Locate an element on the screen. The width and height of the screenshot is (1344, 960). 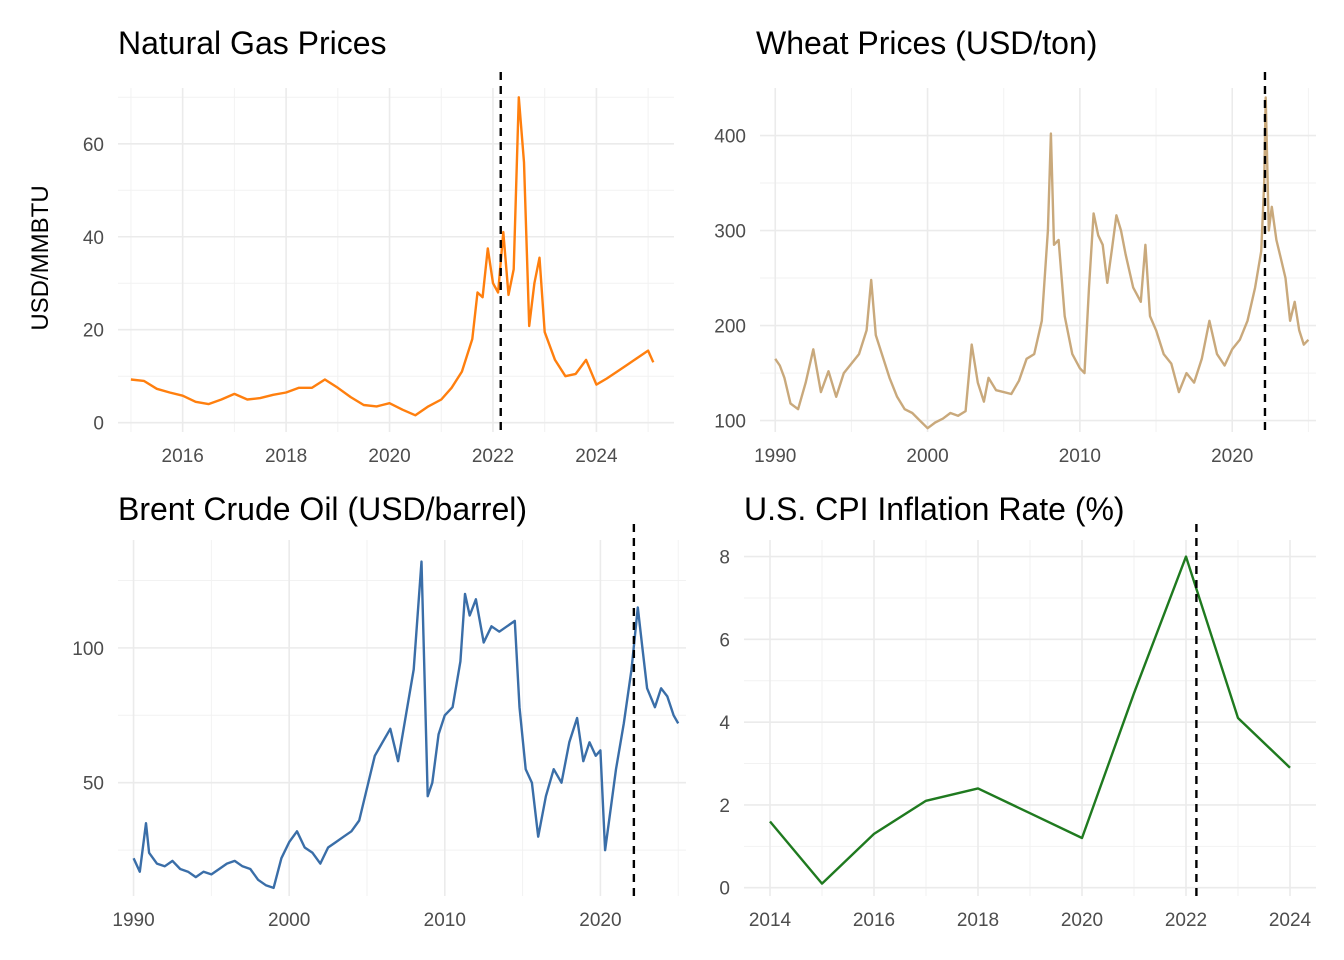
cpi-y-tick-label: 2 is located at coordinates (724, 806).